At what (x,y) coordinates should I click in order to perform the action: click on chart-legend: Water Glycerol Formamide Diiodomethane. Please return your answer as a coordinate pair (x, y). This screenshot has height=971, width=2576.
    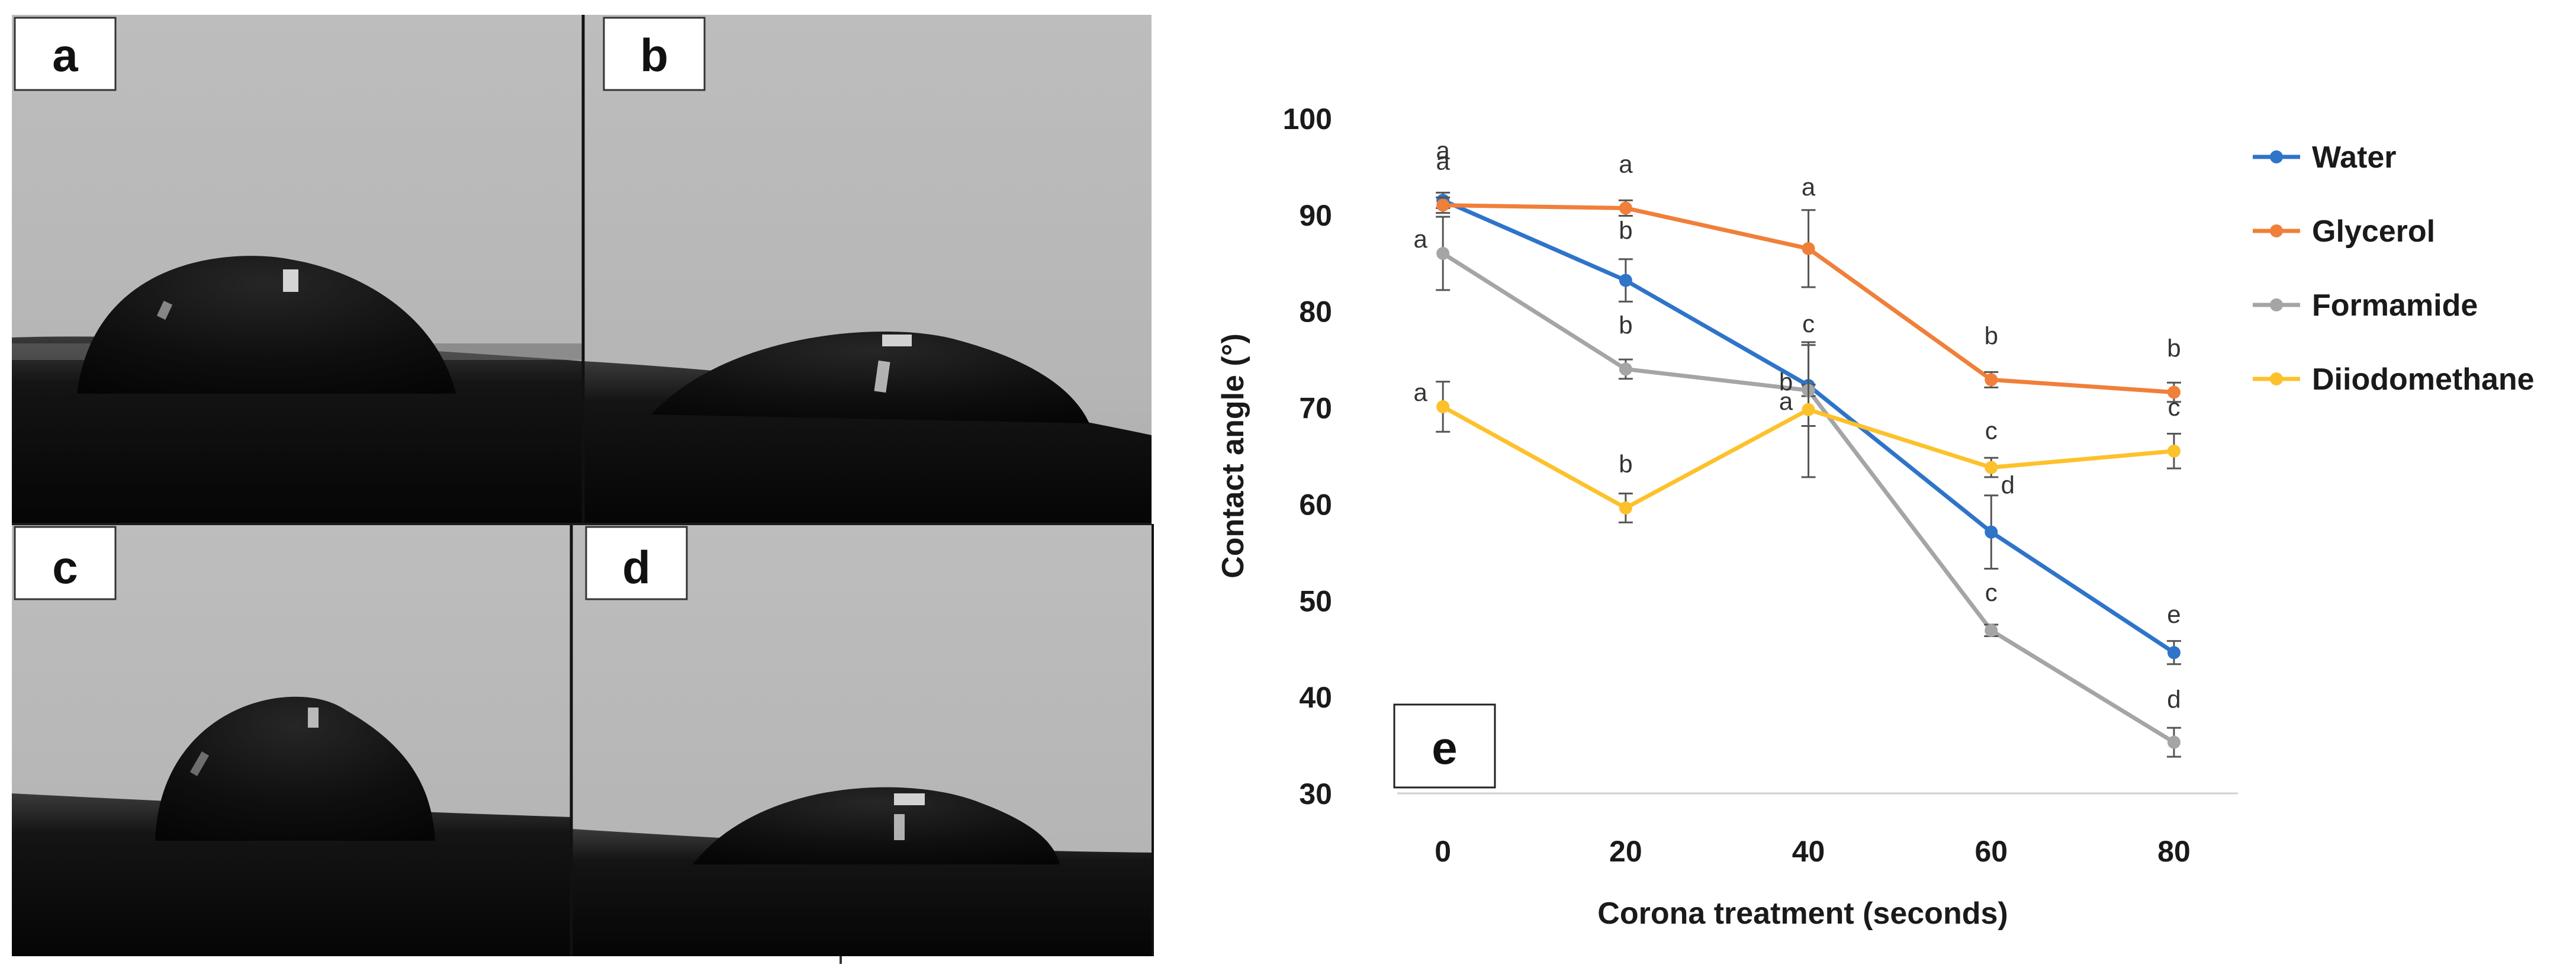
    Looking at the image, I should click on (2394, 268).